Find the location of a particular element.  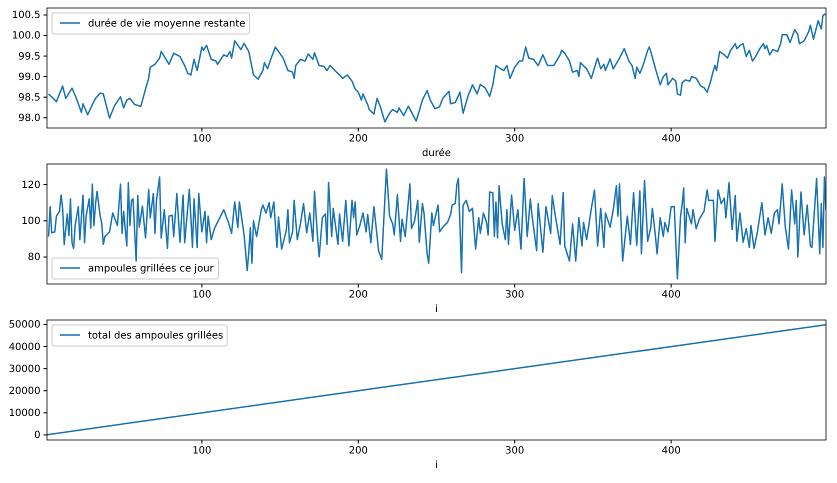

legend-label: ampoules grillées ce jour is located at coordinates (151, 269).